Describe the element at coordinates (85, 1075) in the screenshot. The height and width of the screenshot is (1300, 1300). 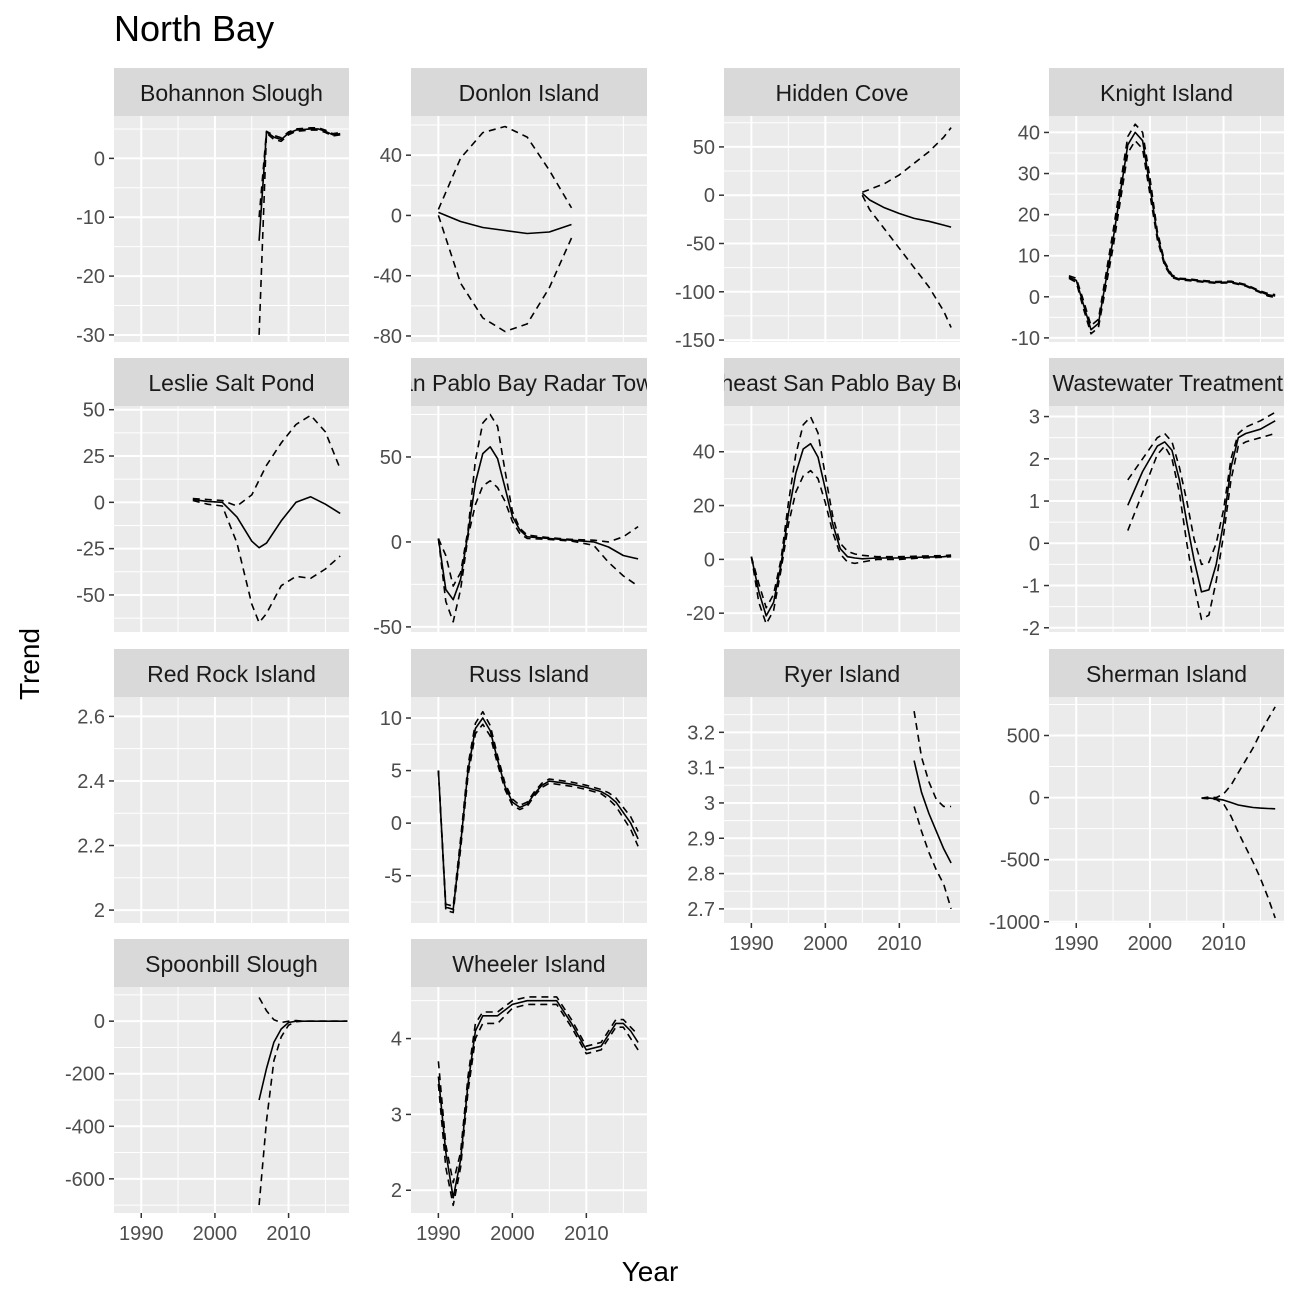
I see `y-tick-label: -200` at that location.